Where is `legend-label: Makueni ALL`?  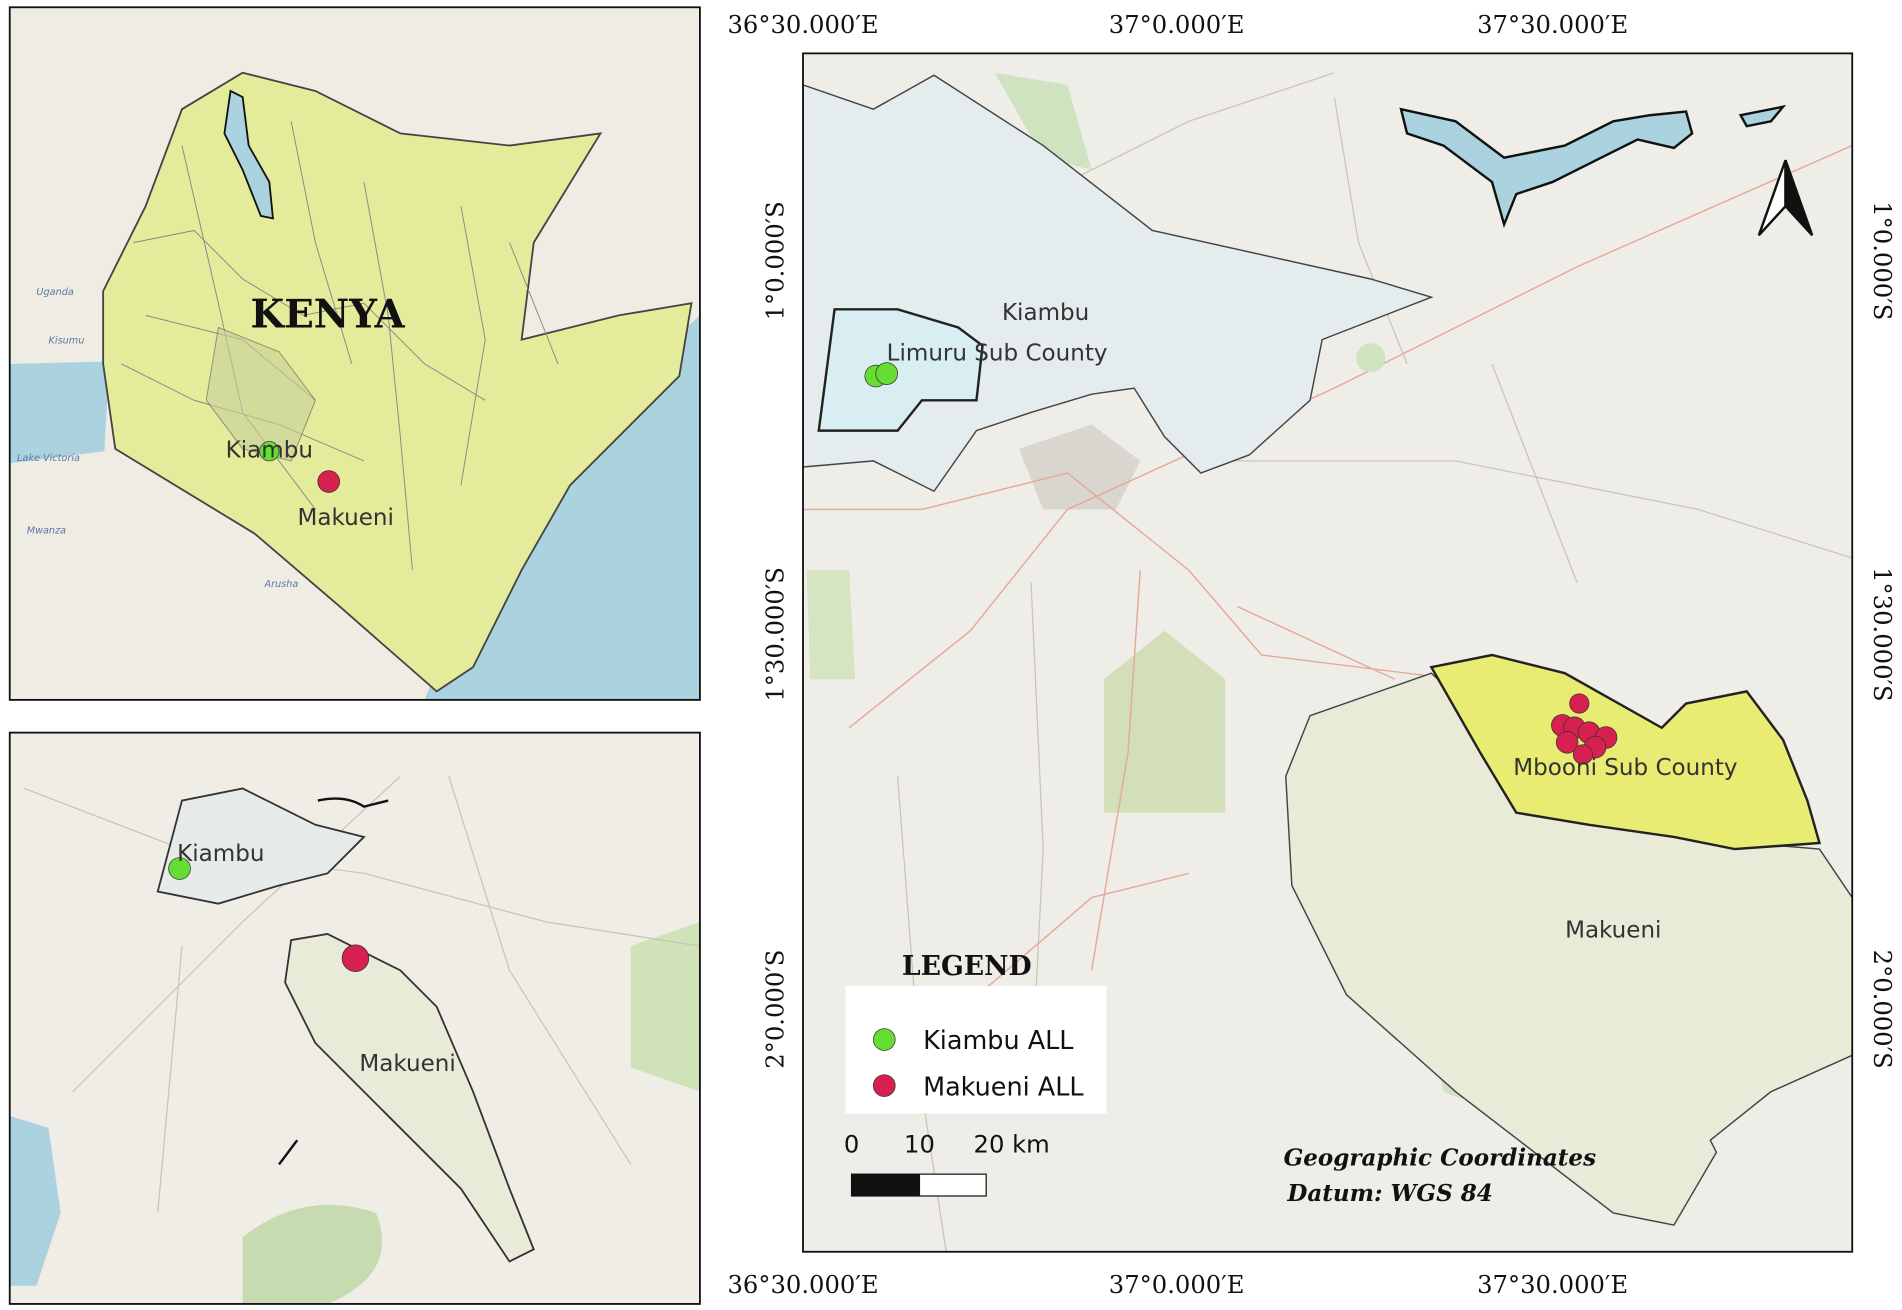
legend-label: Makueni ALL is located at coordinates (1003, 1087).